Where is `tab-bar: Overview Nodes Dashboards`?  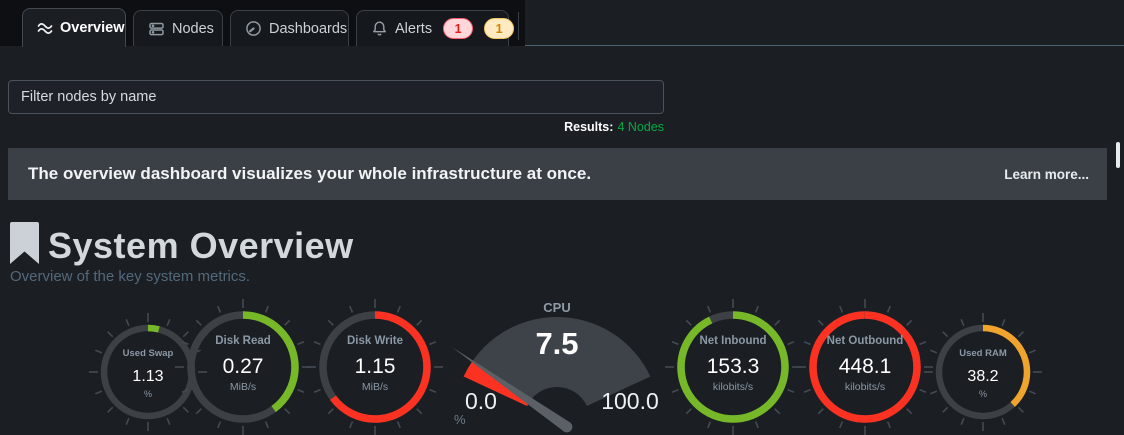 tab-bar: Overview Nodes Dashboards is located at coordinates (562, 23).